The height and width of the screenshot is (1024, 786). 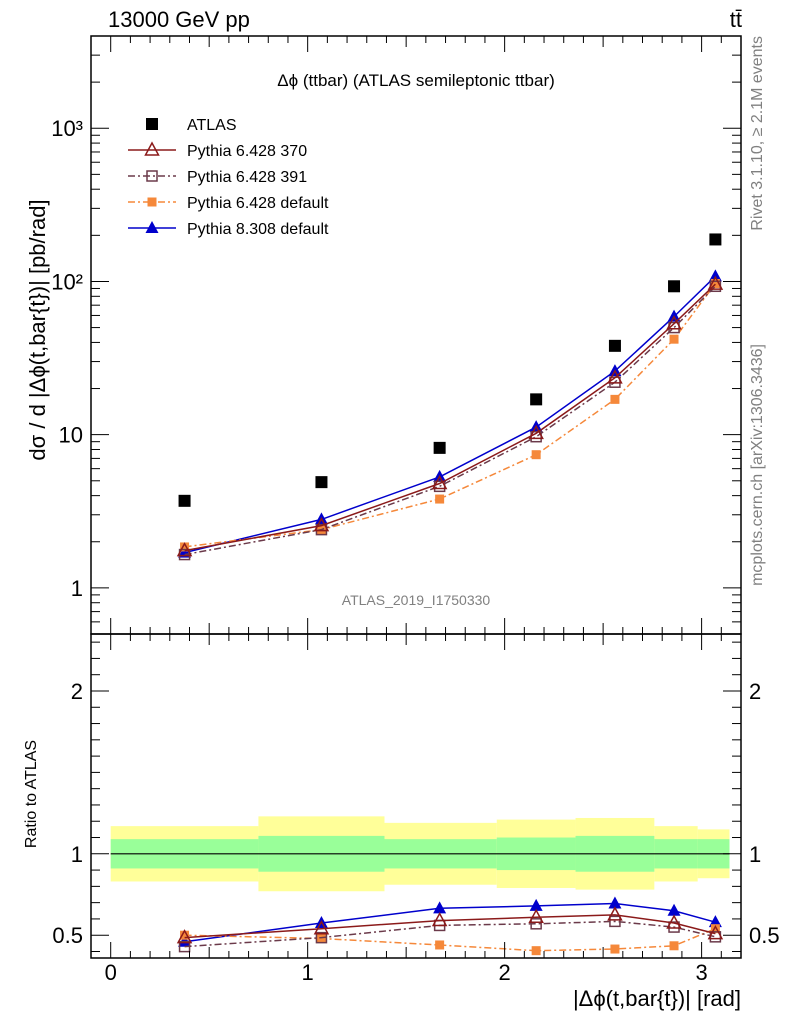 What do you see at coordinates (757, 133) in the screenshot?
I see `rivet-label: Rivet 3.1.10, ≥ 2.1M events` at bounding box center [757, 133].